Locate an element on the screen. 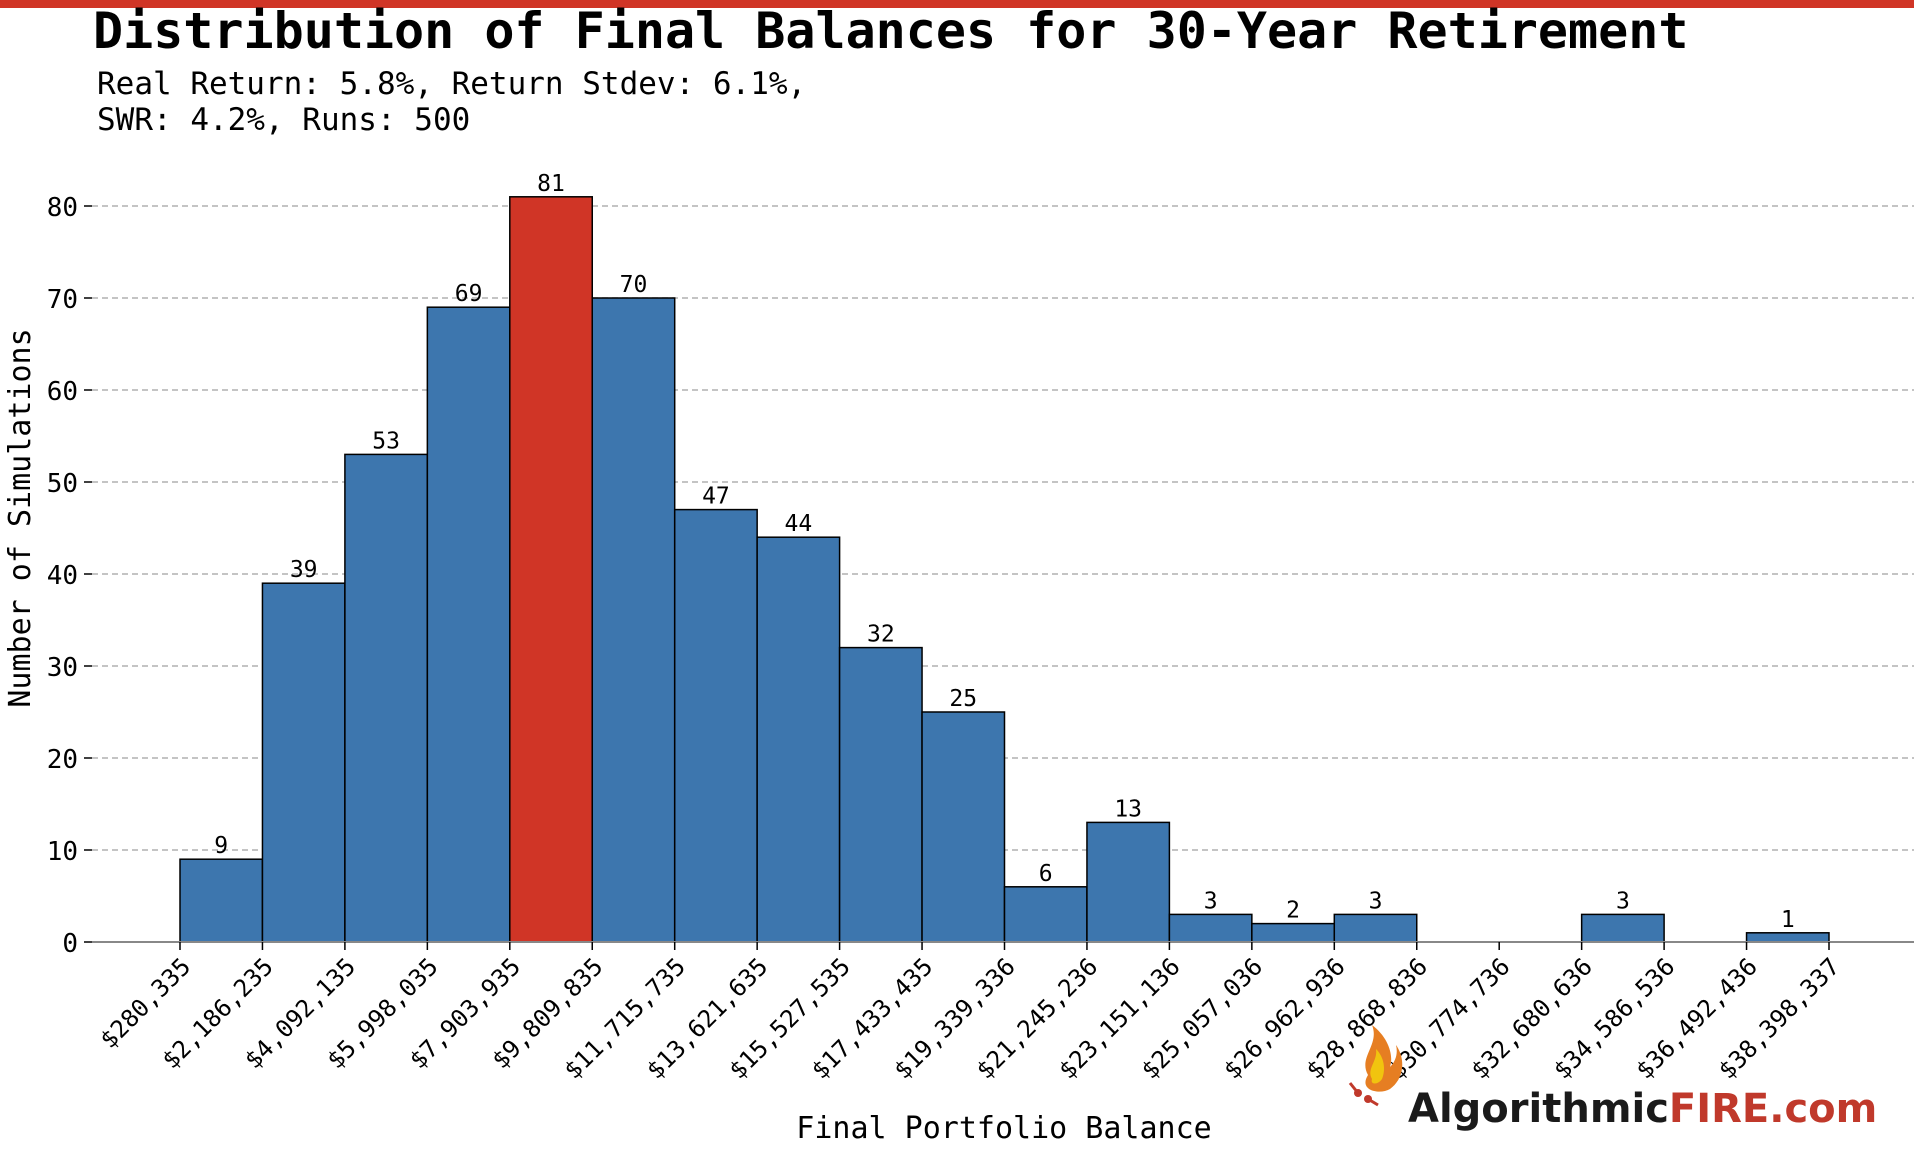  y-tick-label: 60 is located at coordinates (62, 392).